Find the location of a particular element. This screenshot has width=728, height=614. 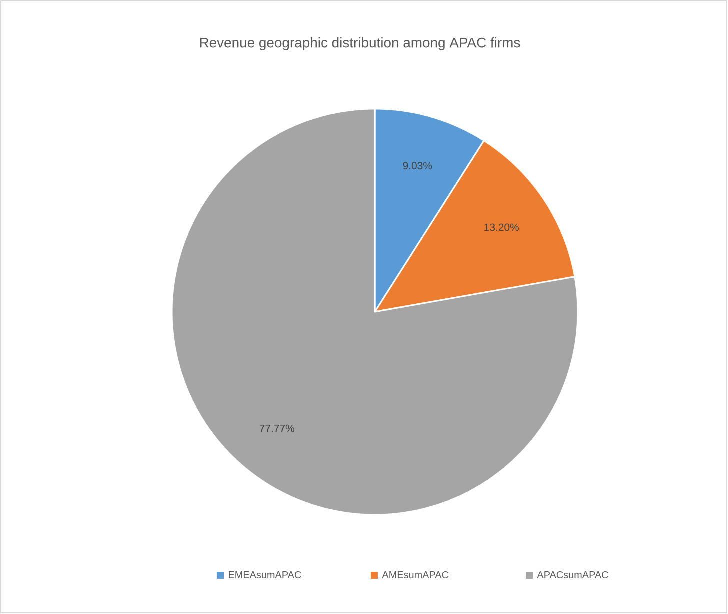

data-label: 77.77% is located at coordinates (277, 428).